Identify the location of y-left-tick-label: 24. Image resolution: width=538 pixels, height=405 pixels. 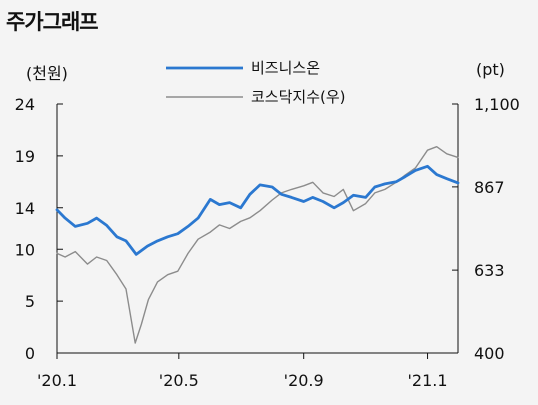
(25, 104).